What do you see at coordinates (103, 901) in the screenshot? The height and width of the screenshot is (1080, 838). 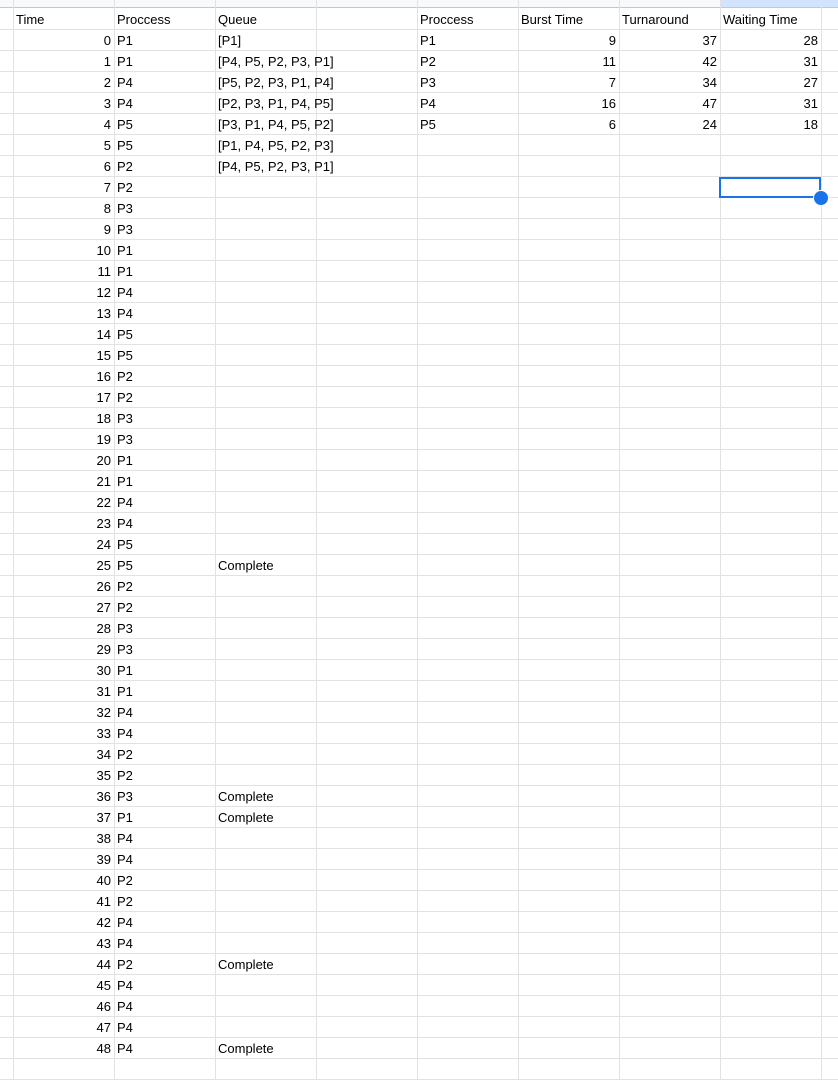 I see `time-cell: 41` at bounding box center [103, 901].